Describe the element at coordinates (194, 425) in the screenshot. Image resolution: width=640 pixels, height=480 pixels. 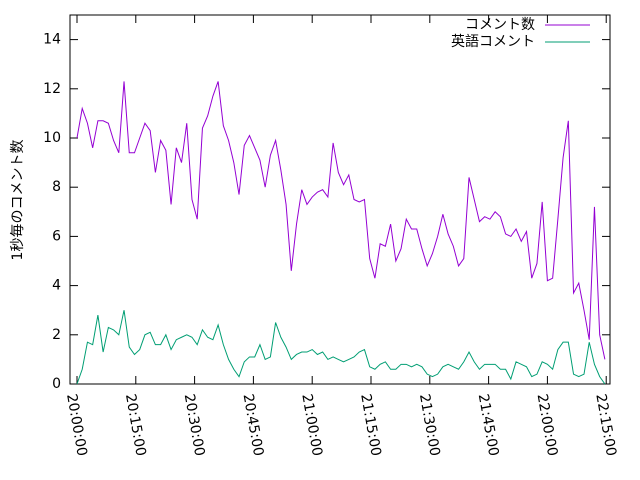
I see `x-tick-label: 20:30:00` at that location.